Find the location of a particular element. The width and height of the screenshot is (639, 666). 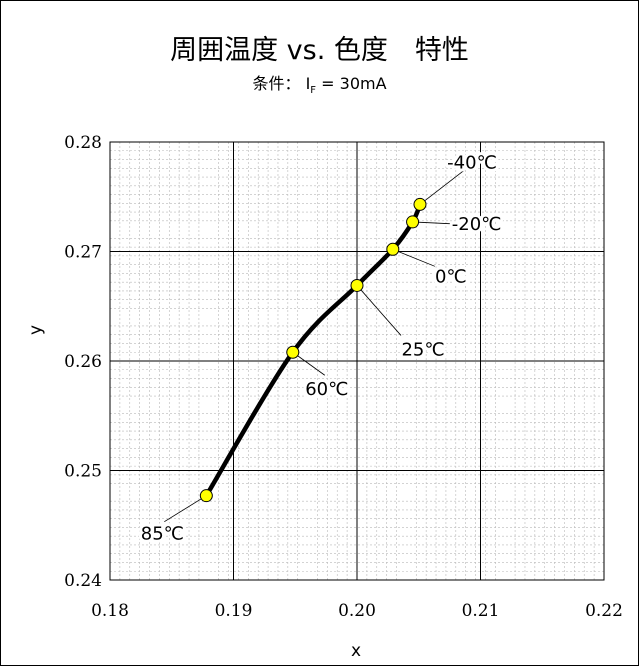

y-tick-label: 0.26 is located at coordinates (83, 362).